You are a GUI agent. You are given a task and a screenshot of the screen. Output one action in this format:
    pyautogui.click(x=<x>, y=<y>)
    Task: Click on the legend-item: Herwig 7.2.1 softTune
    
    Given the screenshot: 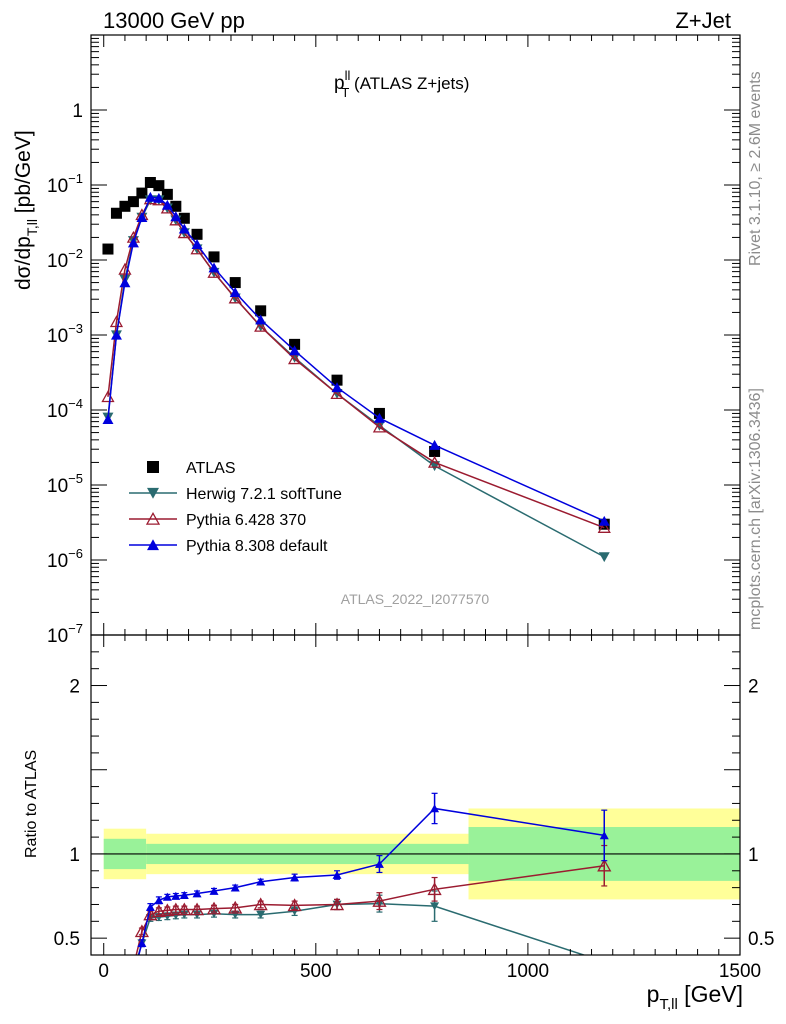 What is the action you would take?
    pyautogui.click(x=235, y=494)
    